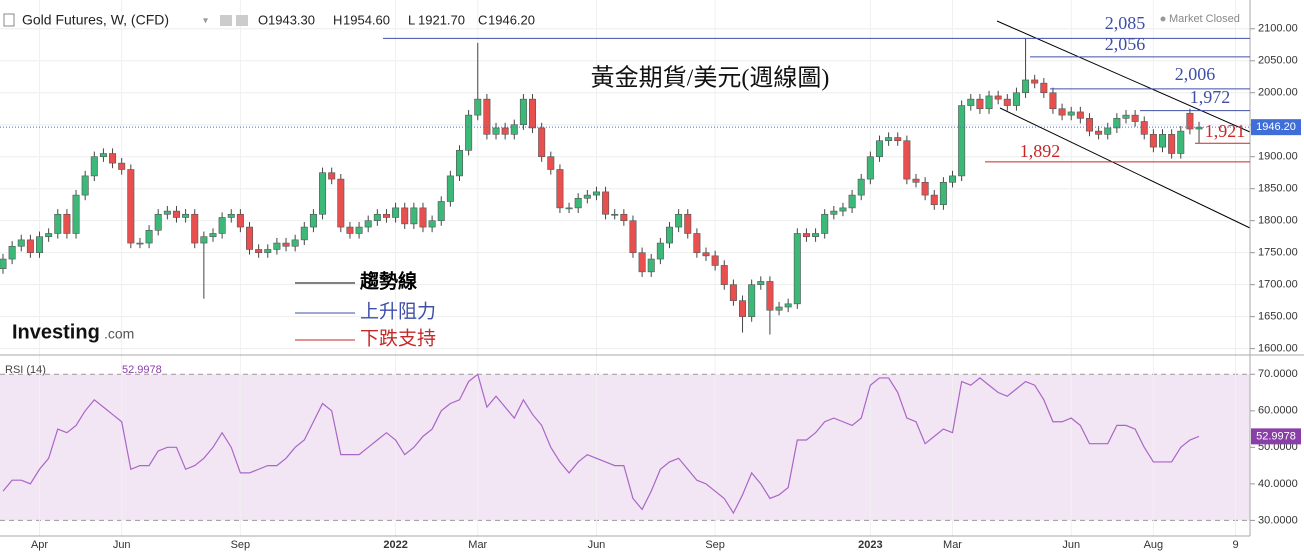 This screenshot has height=553, width=1304. What do you see at coordinates (142, 370) in the screenshot?
I see `rsi-value: 52.9978` at bounding box center [142, 370].